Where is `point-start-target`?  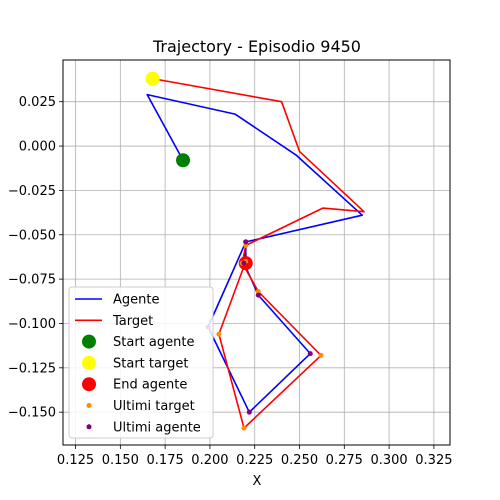 point-start-target is located at coordinates (153, 79).